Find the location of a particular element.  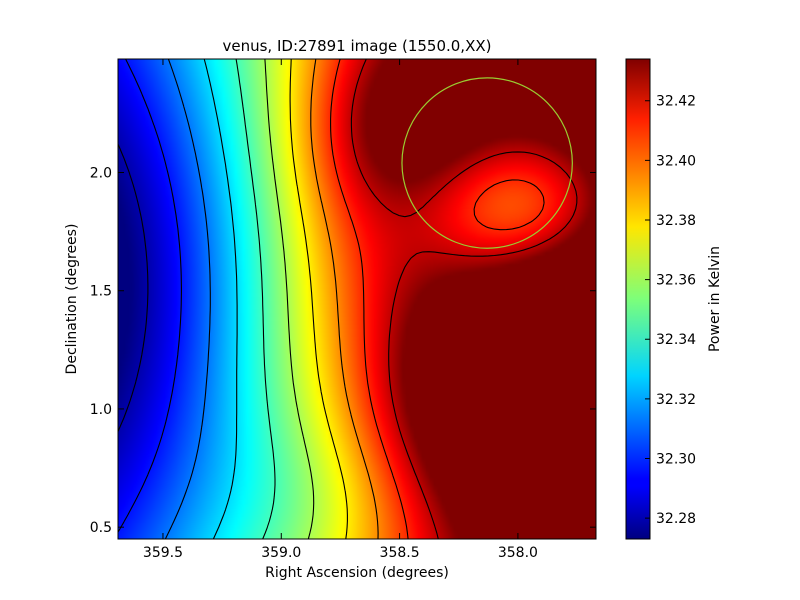

colorbar-tick-label: 32.42 is located at coordinates (676, 102).